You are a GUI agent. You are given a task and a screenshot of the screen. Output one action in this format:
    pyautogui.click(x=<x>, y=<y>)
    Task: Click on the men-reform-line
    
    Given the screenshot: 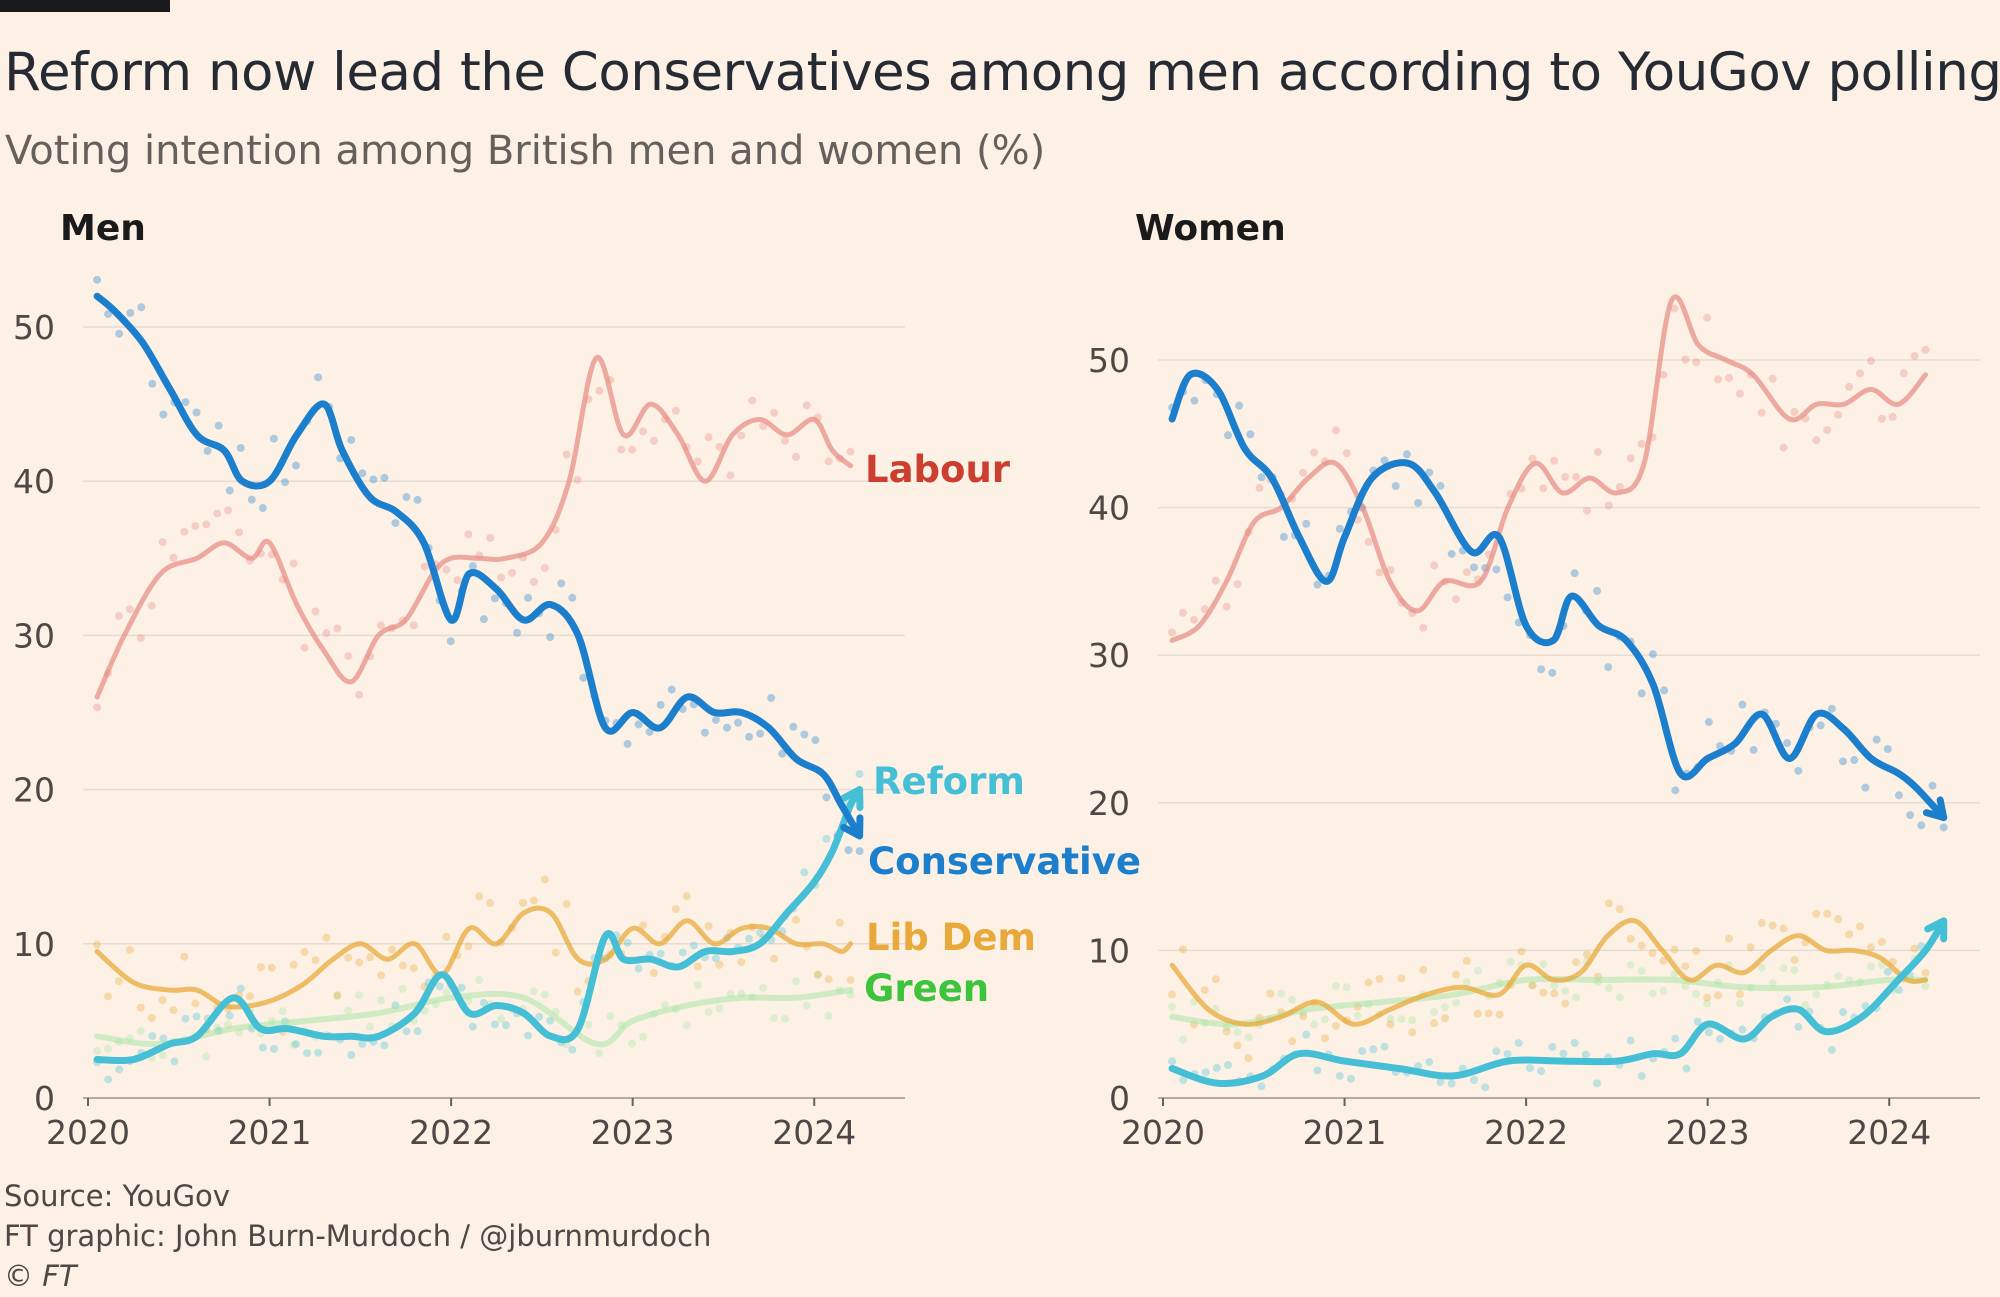 What is the action you would take?
    pyautogui.click(x=478, y=925)
    